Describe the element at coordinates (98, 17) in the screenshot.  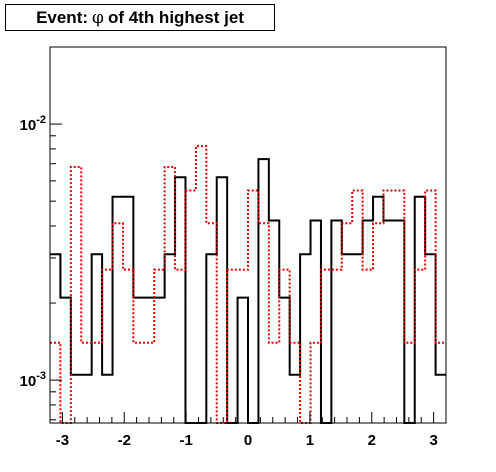
I see `title-phi-symbol: φ` at that location.